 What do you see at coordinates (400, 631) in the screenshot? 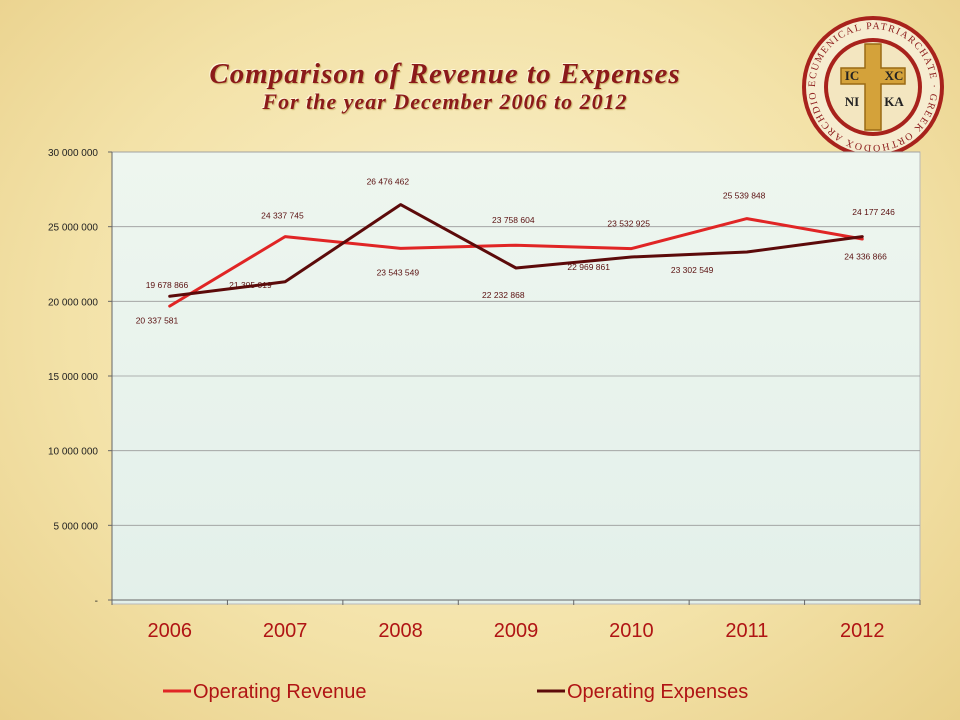
I see `x-tick-label: 2008` at bounding box center [400, 631].